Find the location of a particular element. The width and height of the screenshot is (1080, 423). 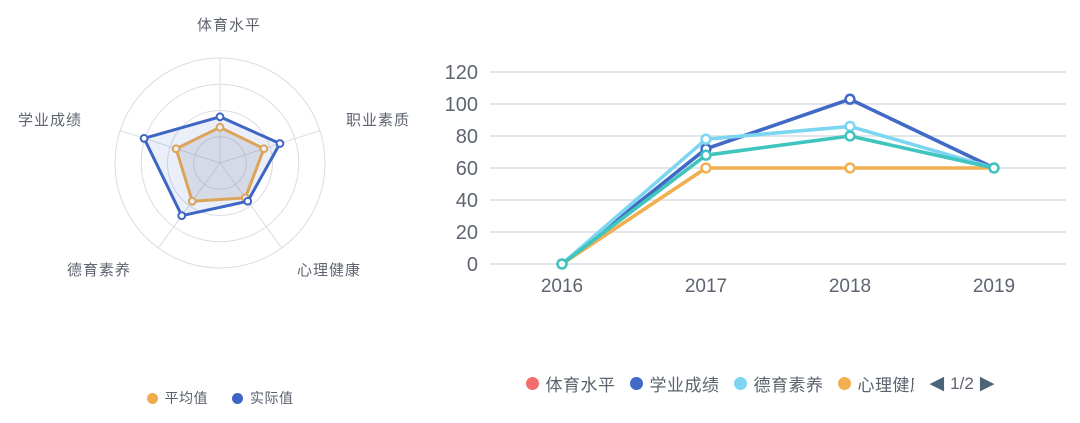

legend-item-physical-level: 体育水平 is located at coordinates (570, 383).